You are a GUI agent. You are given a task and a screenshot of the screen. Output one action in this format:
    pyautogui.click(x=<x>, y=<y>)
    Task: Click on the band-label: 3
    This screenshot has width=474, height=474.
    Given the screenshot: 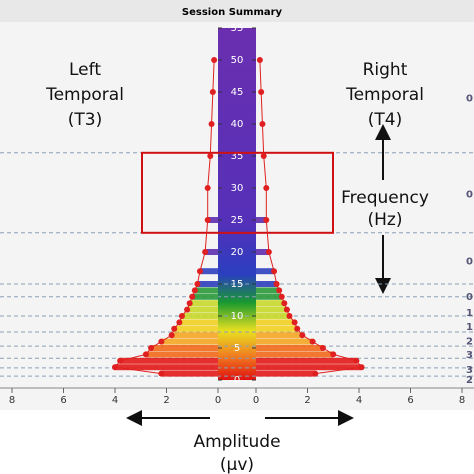 What is the action you would take?
    pyautogui.click(x=469, y=370)
    